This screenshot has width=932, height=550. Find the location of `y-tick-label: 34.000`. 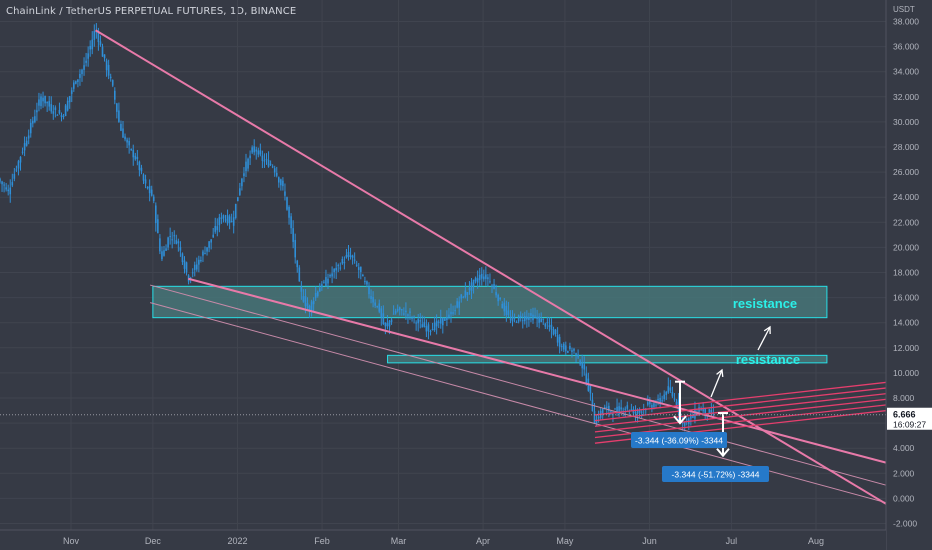

y-tick-label: 34.000 is located at coordinates (906, 72).